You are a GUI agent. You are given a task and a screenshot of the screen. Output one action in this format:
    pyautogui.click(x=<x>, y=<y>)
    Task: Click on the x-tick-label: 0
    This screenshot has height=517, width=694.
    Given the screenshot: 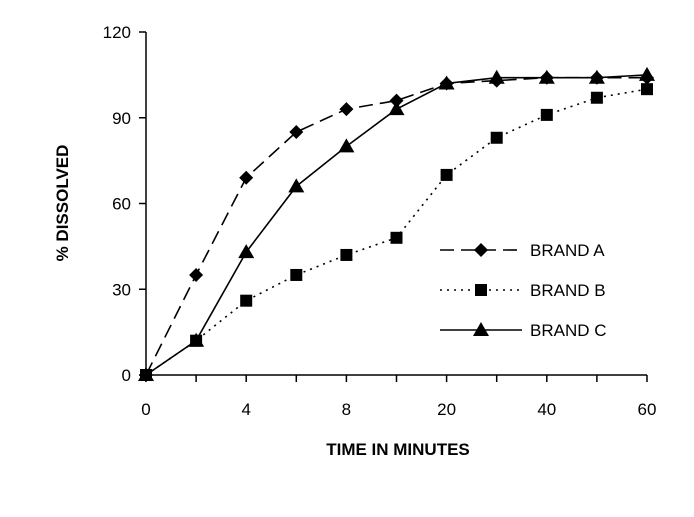 What is the action you would take?
    pyautogui.click(x=145, y=409)
    